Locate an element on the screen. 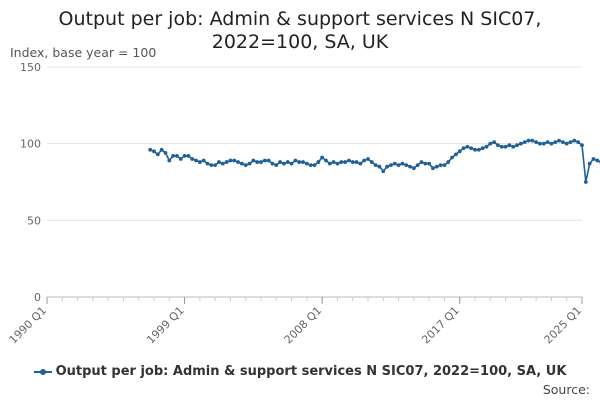 Image resolution: width=600 pixels, height=400 pixels. x-tick-label: 2017 Q1 is located at coordinates (440, 325).